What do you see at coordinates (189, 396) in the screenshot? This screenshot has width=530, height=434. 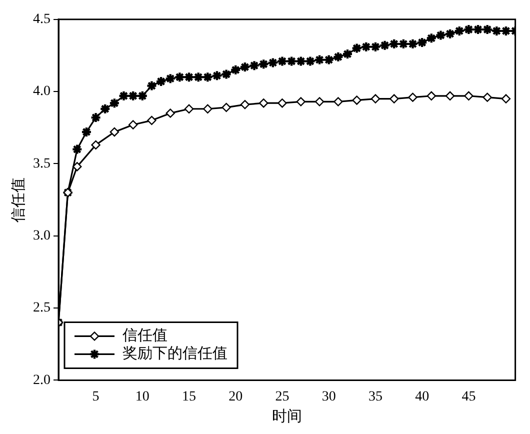 I see `x-tick-label: 15` at bounding box center [189, 396].